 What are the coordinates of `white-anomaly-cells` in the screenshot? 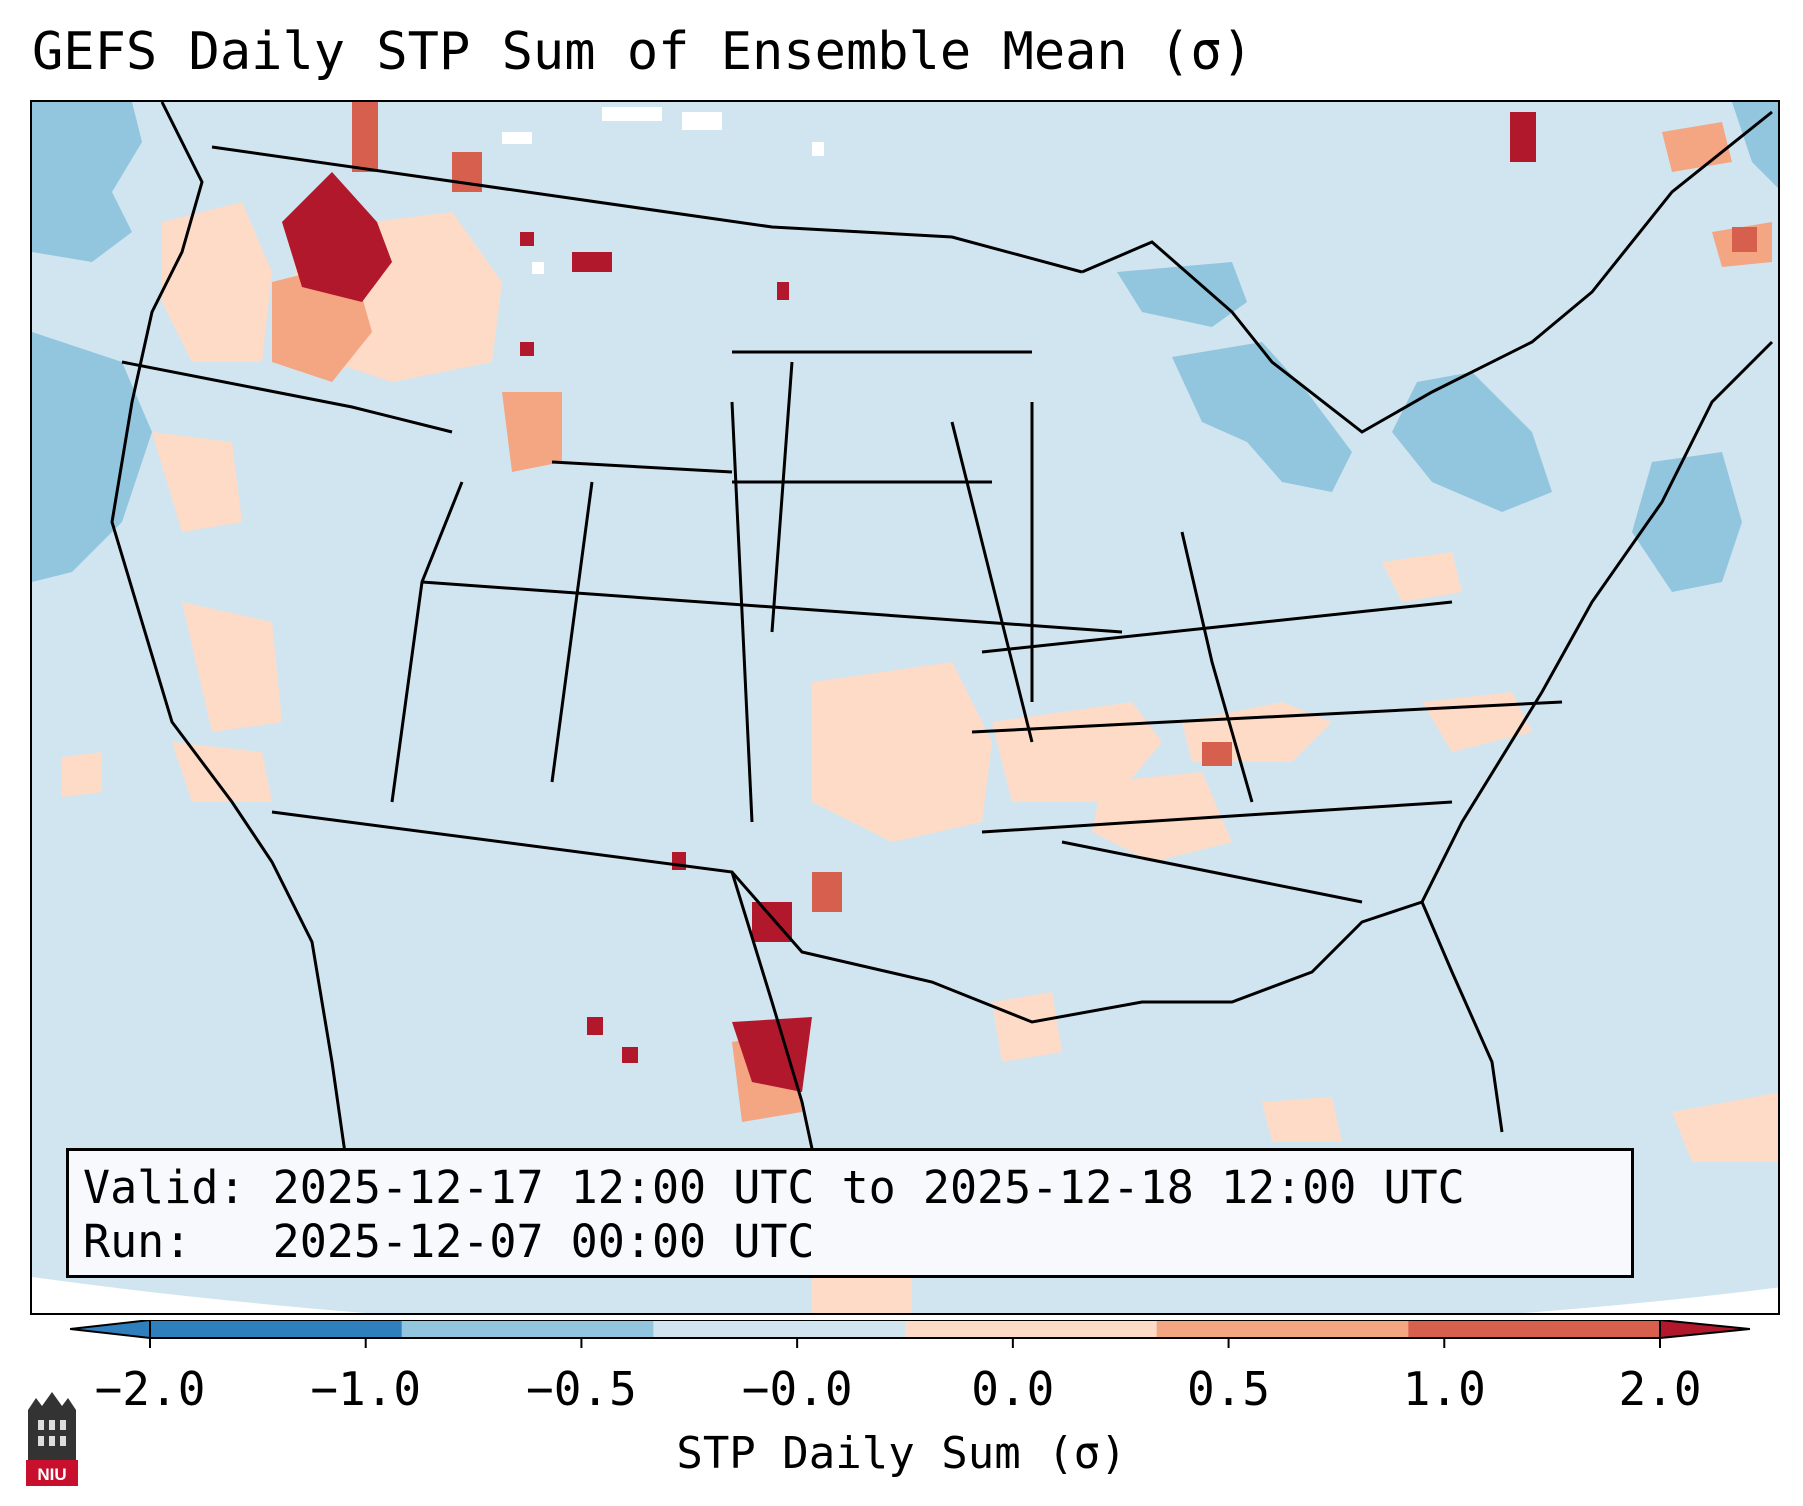 It's located at (663, 190).